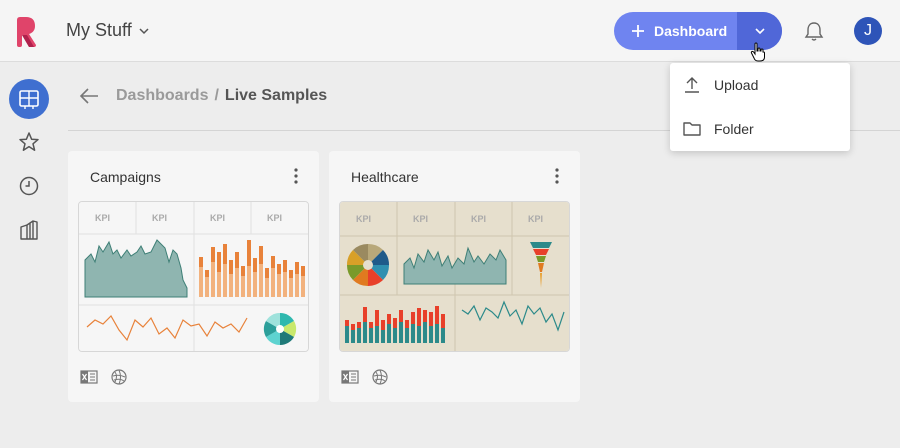  What do you see at coordinates (868, 31) in the screenshot?
I see `avatar: J` at bounding box center [868, 31].